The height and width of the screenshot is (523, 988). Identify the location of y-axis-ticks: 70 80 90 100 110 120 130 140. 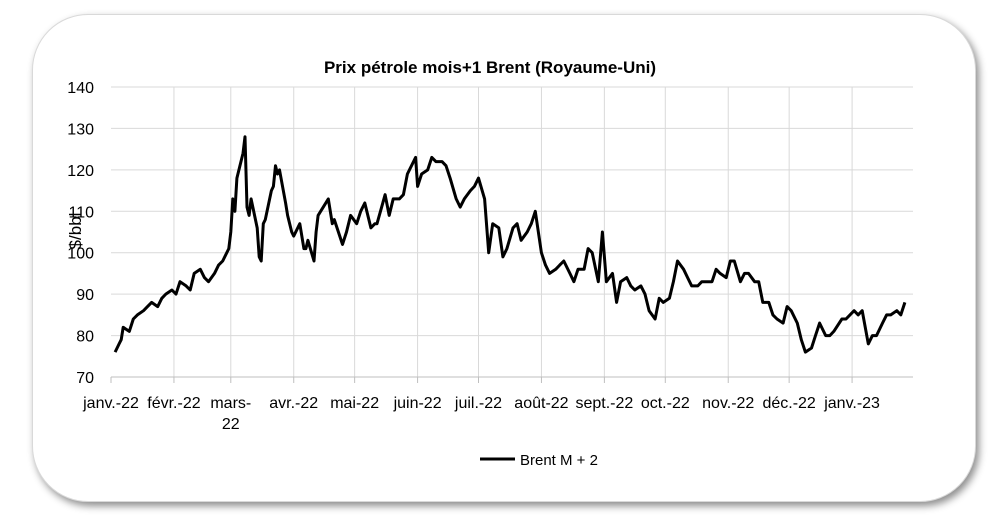
(80, 233).